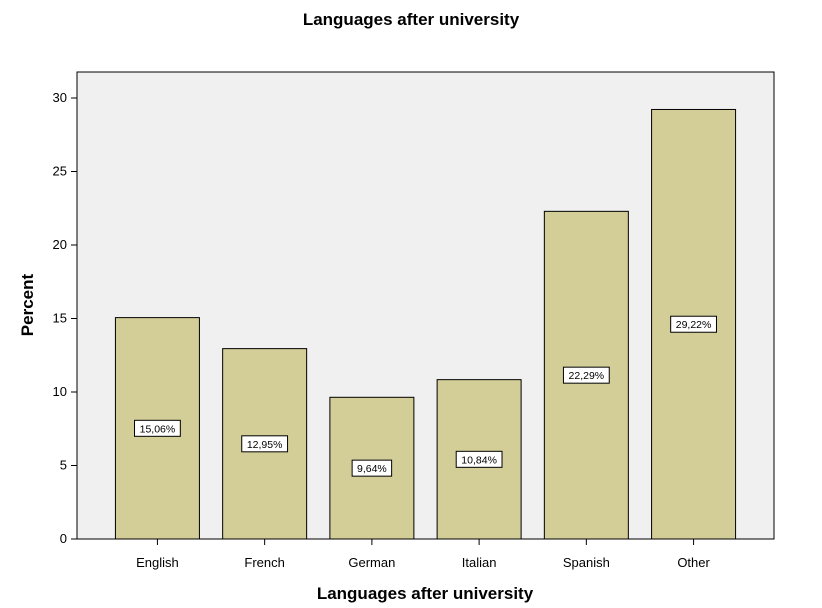 The image size is (822, 608). I want to click on x-tick-label: English, so click(157, 562).